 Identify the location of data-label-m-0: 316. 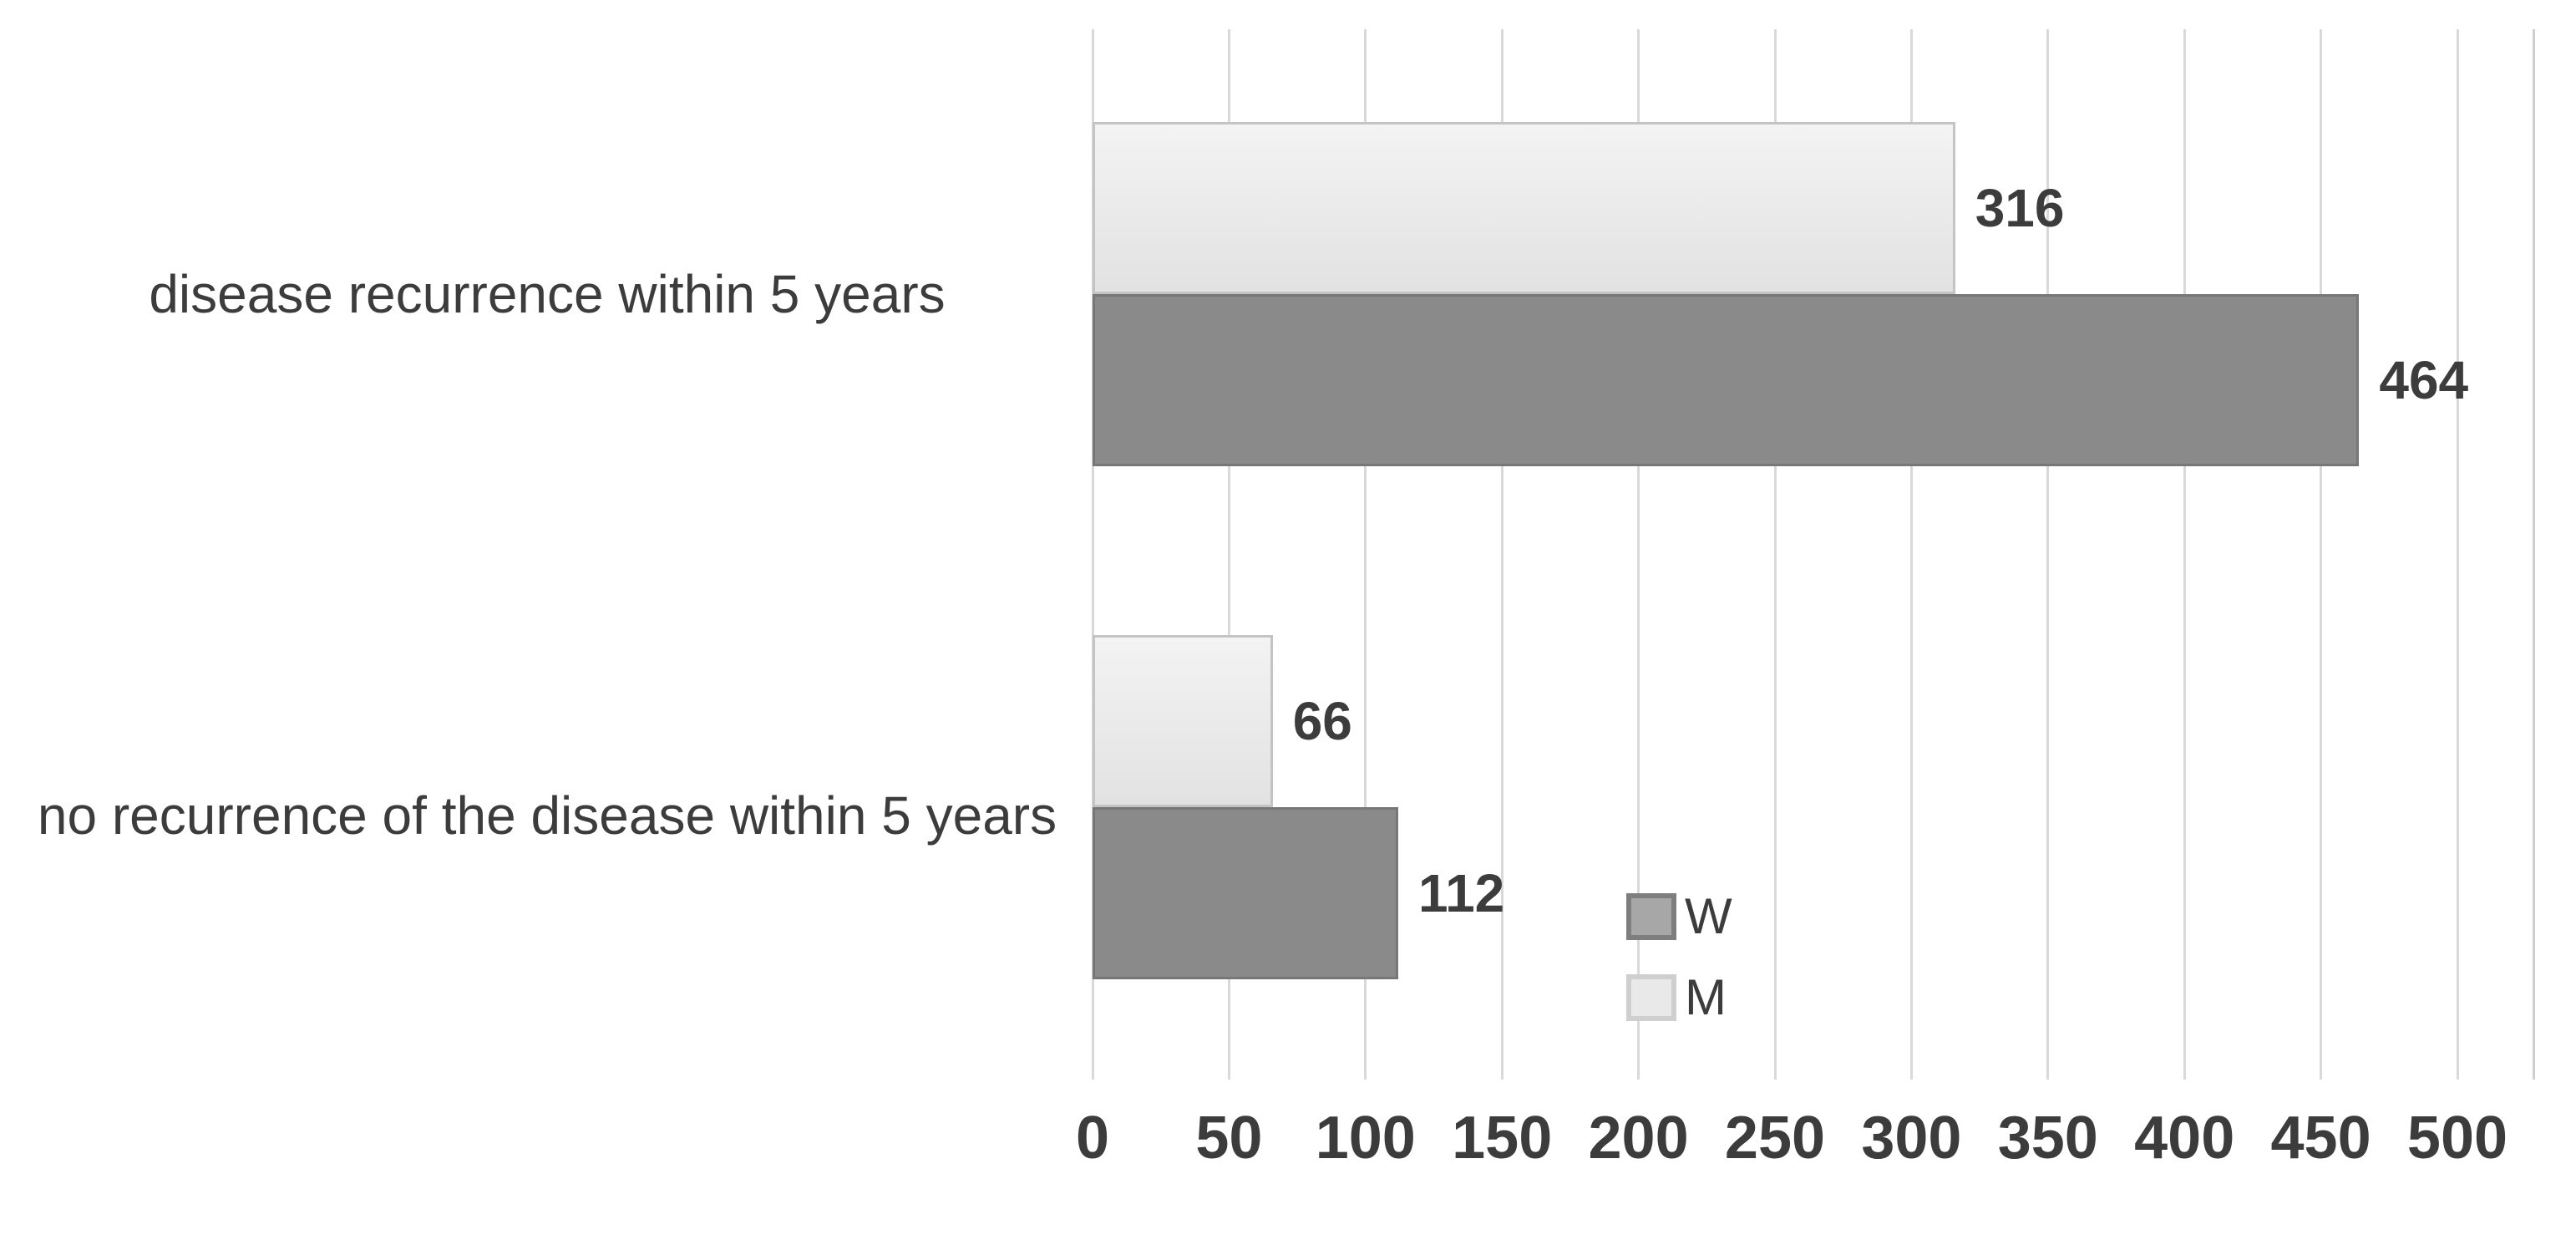
(2020, 208).